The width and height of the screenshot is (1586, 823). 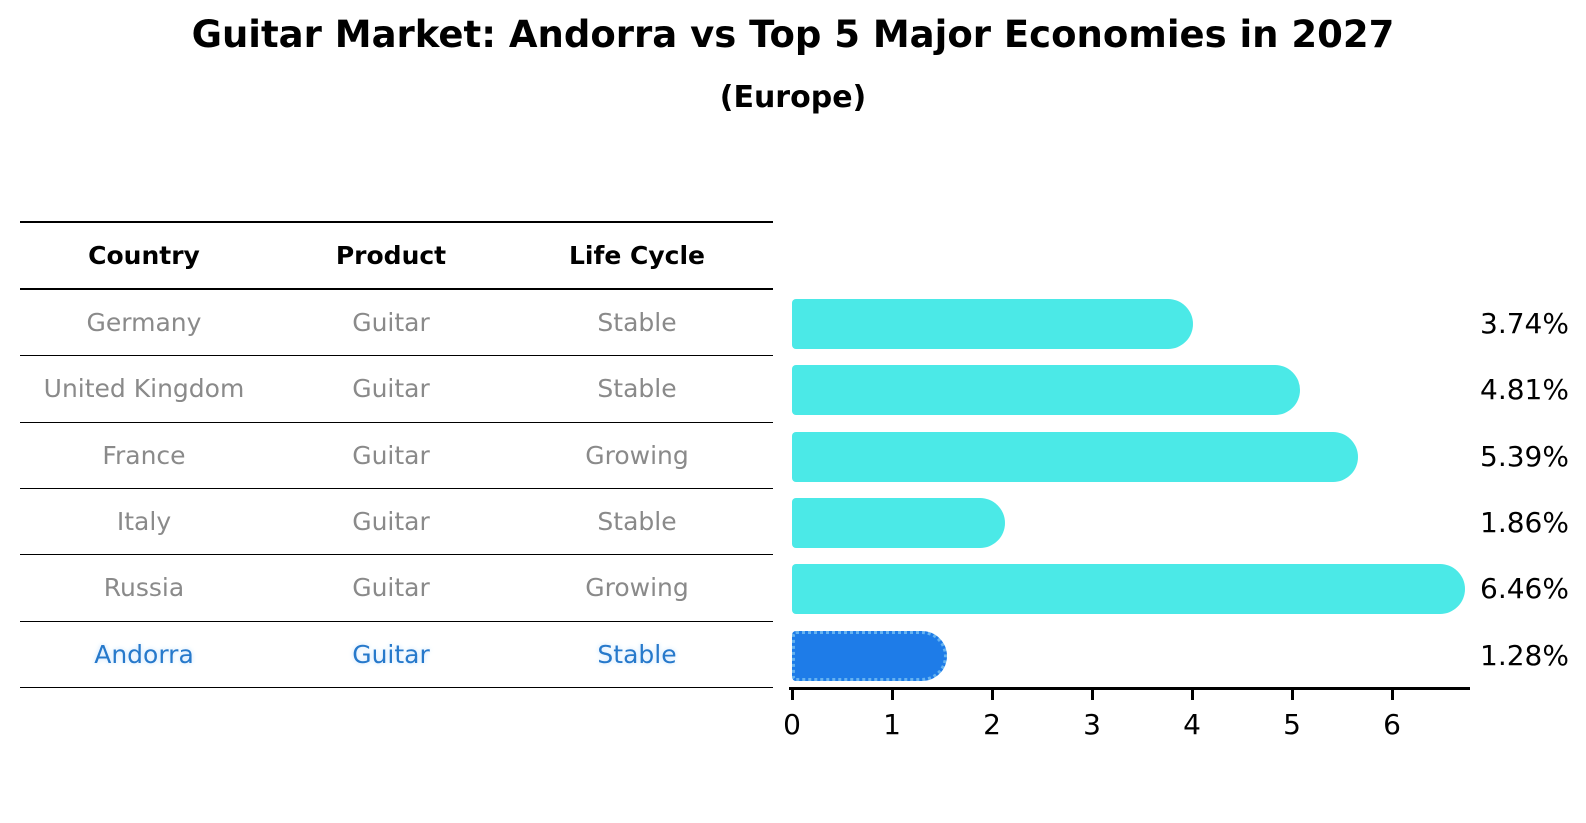 I want to click on country-cell: France, so click(x=144, y=455).